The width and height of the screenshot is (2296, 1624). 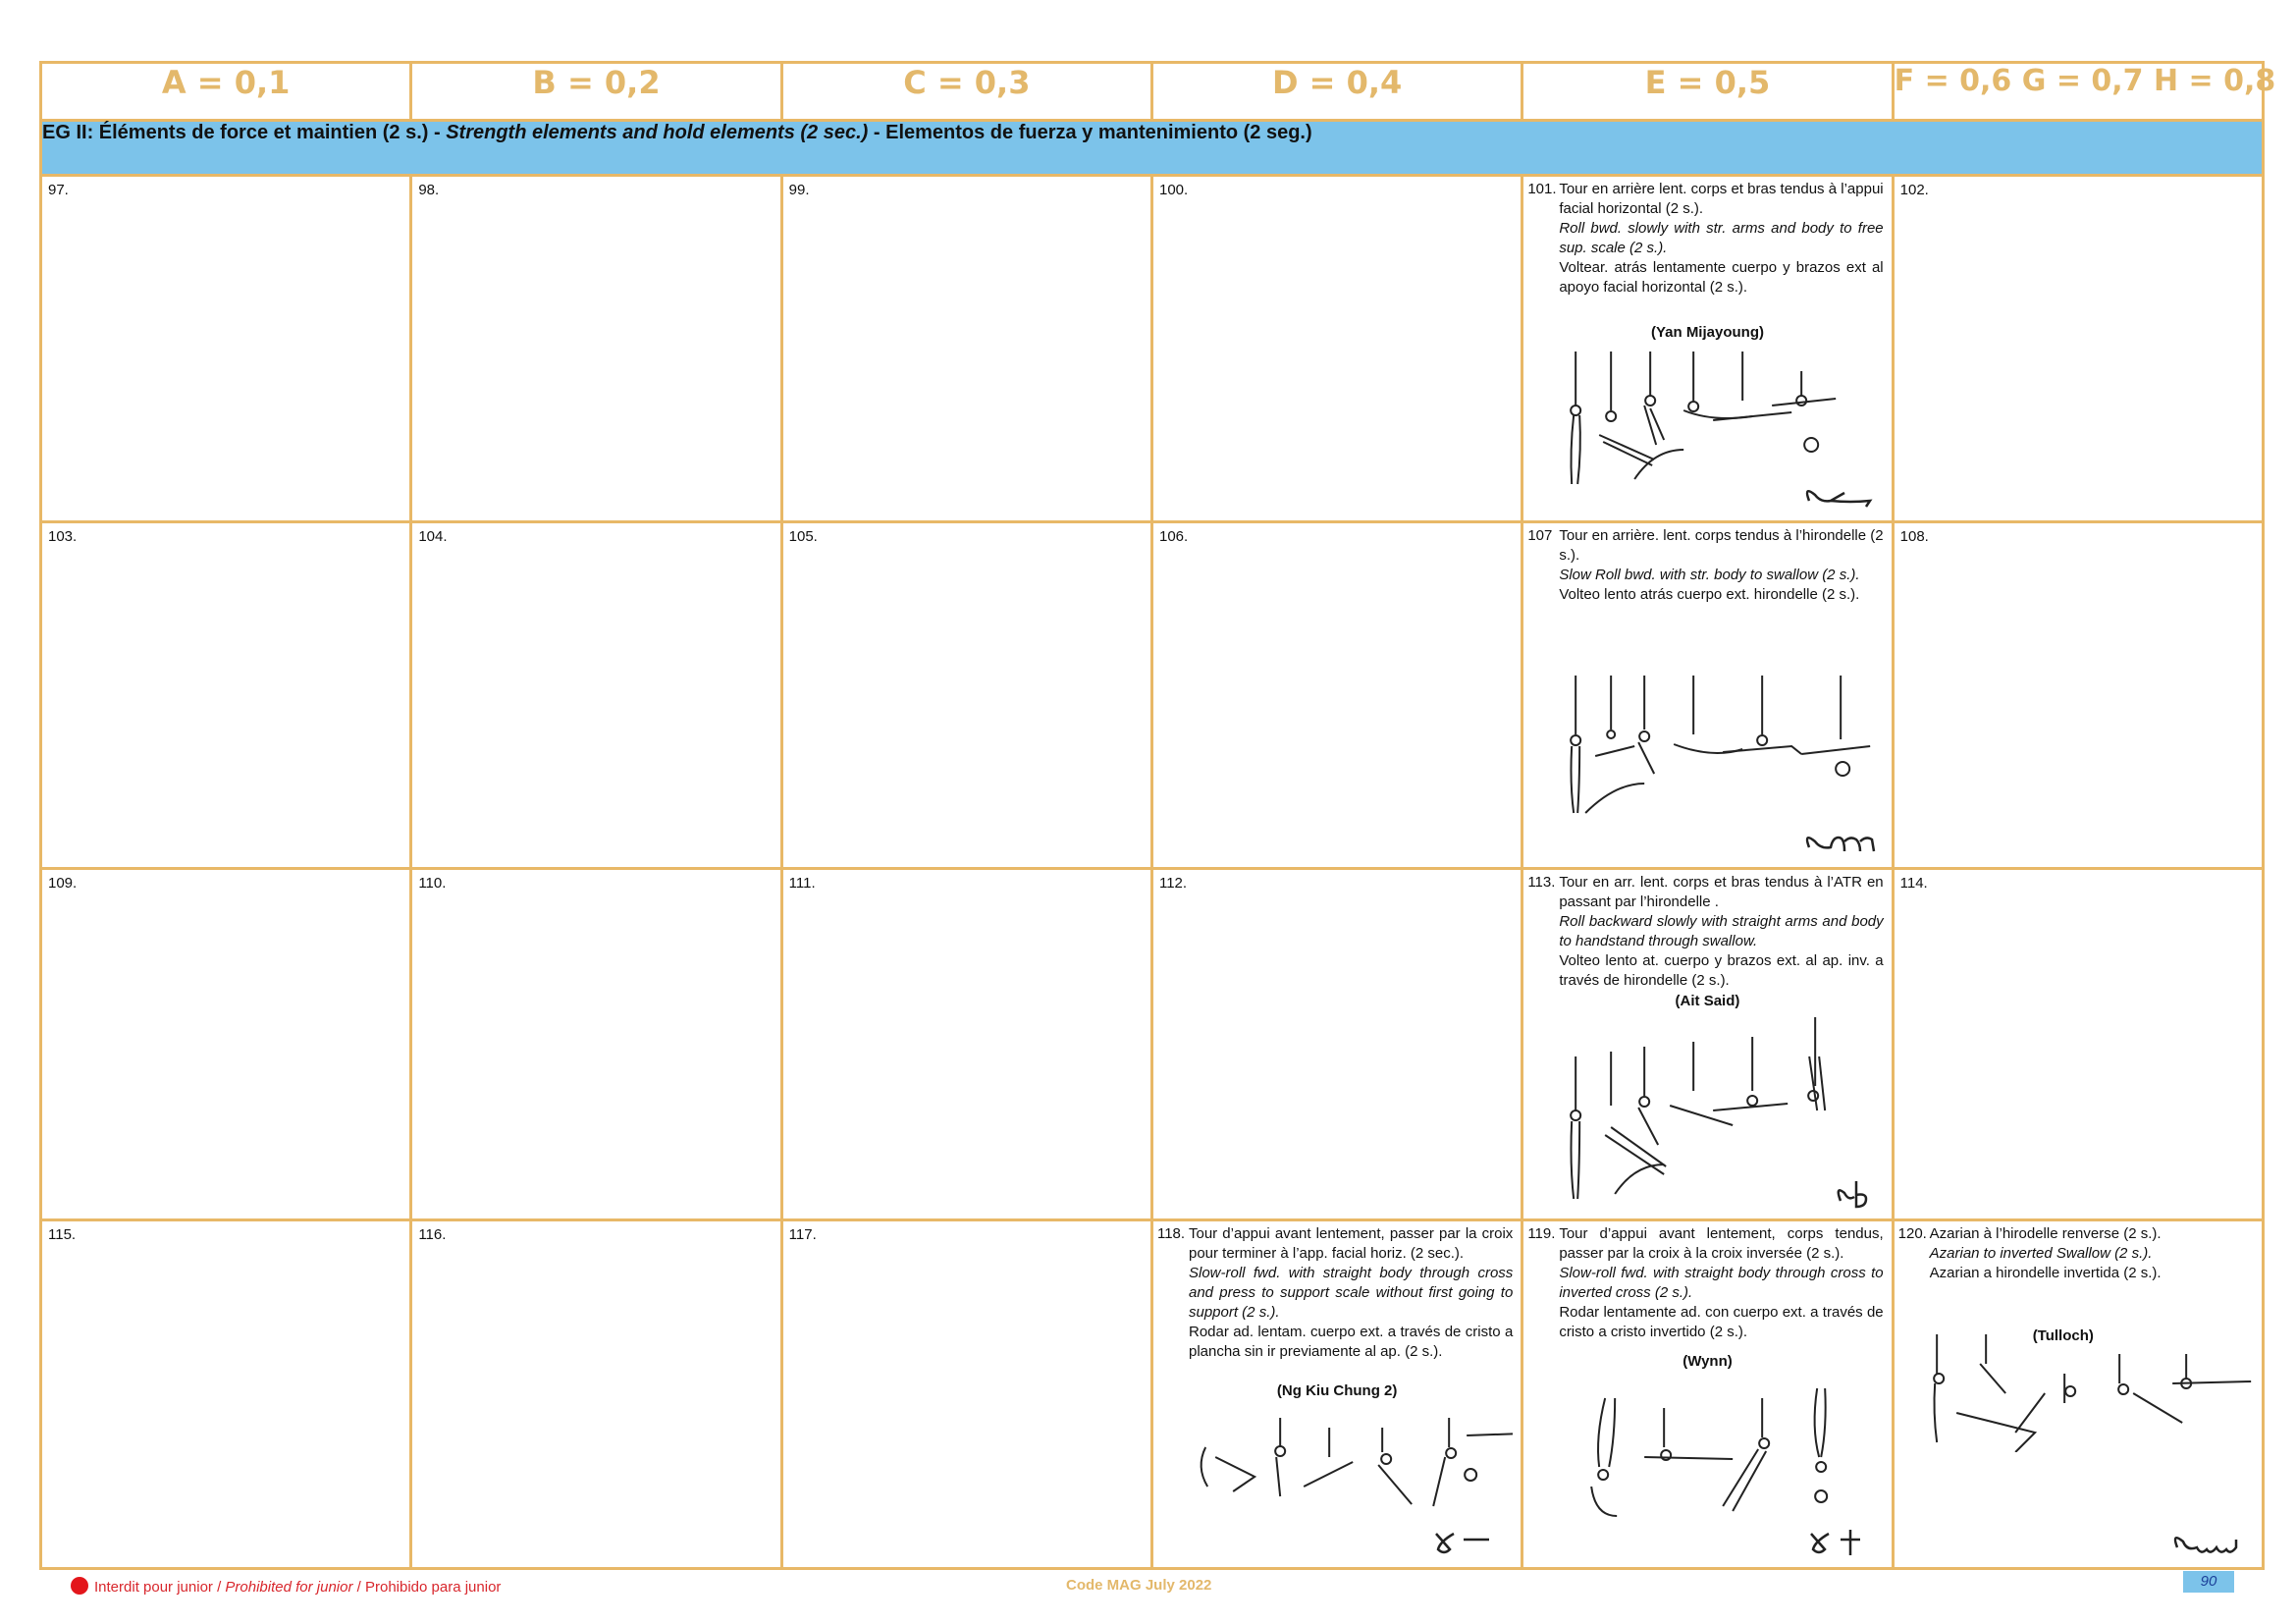 What do you see at coordinates (596, 348) in the screenshot?
I see `cell-98: 98.` at bounding box center [596, 348].